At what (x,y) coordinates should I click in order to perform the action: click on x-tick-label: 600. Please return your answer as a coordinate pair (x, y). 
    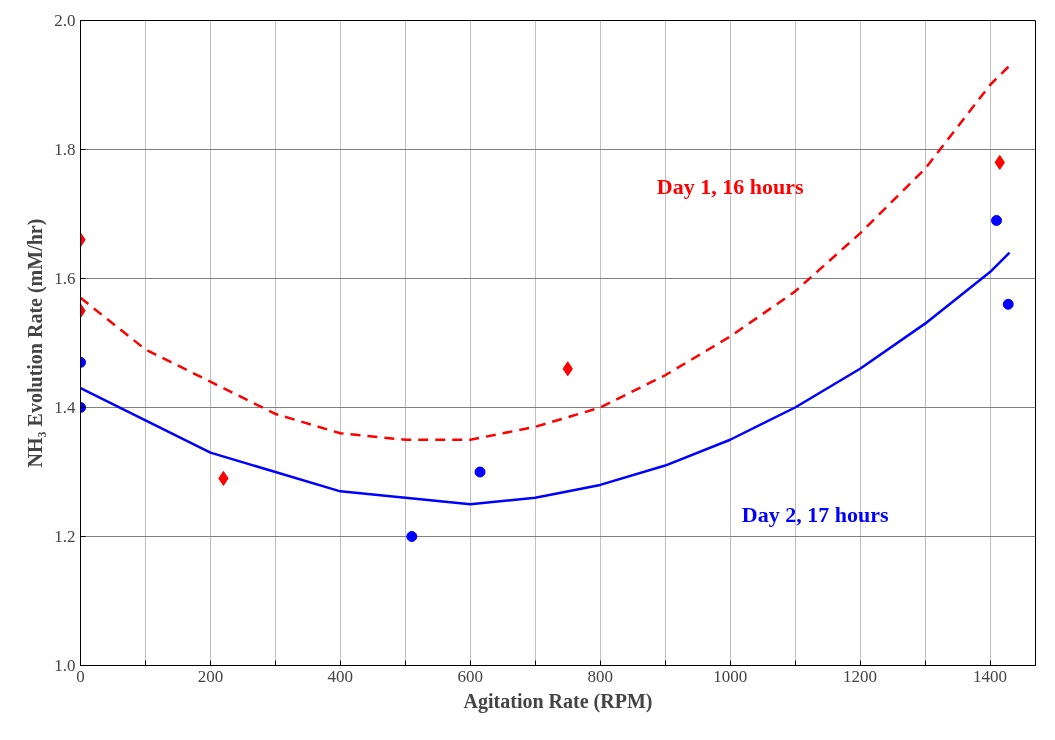
    Looking at the image, I should click on (470, 676).